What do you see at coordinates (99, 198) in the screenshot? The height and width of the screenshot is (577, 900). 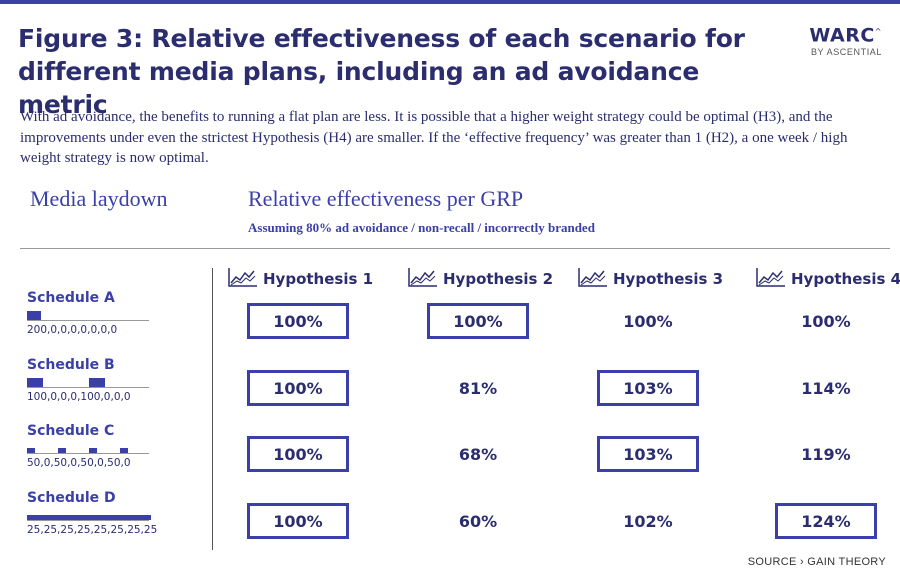 I see `media-laydown-heading: Media laydown` at bounding box center [99, 198].